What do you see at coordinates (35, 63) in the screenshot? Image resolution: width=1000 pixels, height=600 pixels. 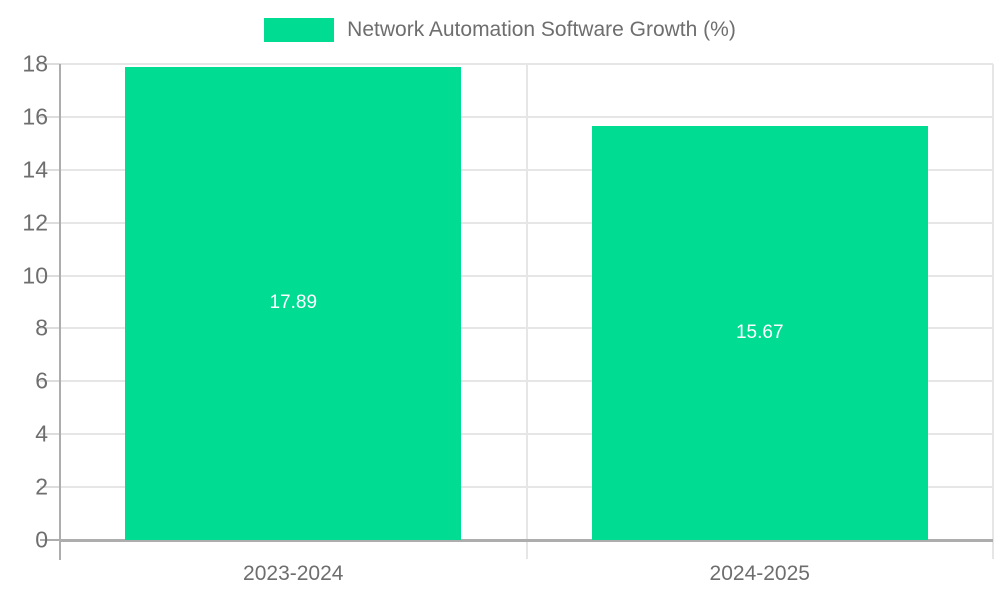 I see `y-tick-label: 18` at bounding box center [35, 63].